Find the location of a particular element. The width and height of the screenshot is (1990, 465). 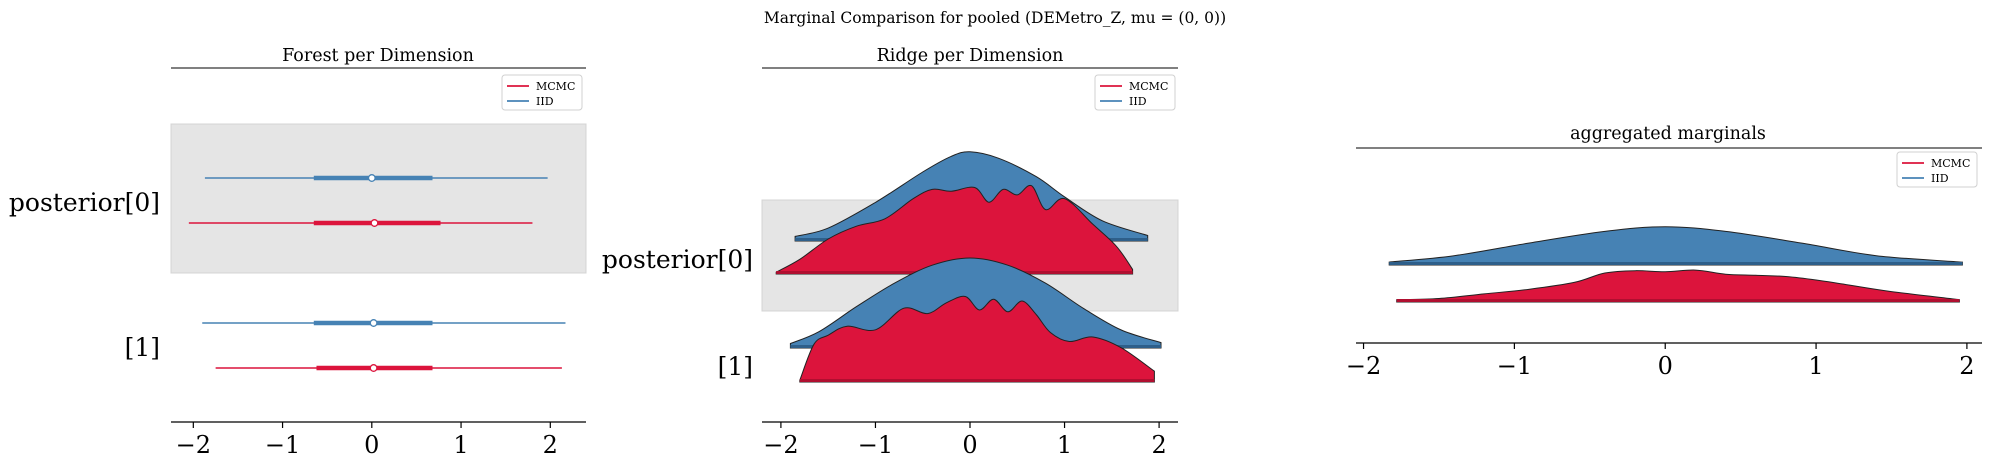

mcmc-ridge-1-base is located at coordinates (977, 380).